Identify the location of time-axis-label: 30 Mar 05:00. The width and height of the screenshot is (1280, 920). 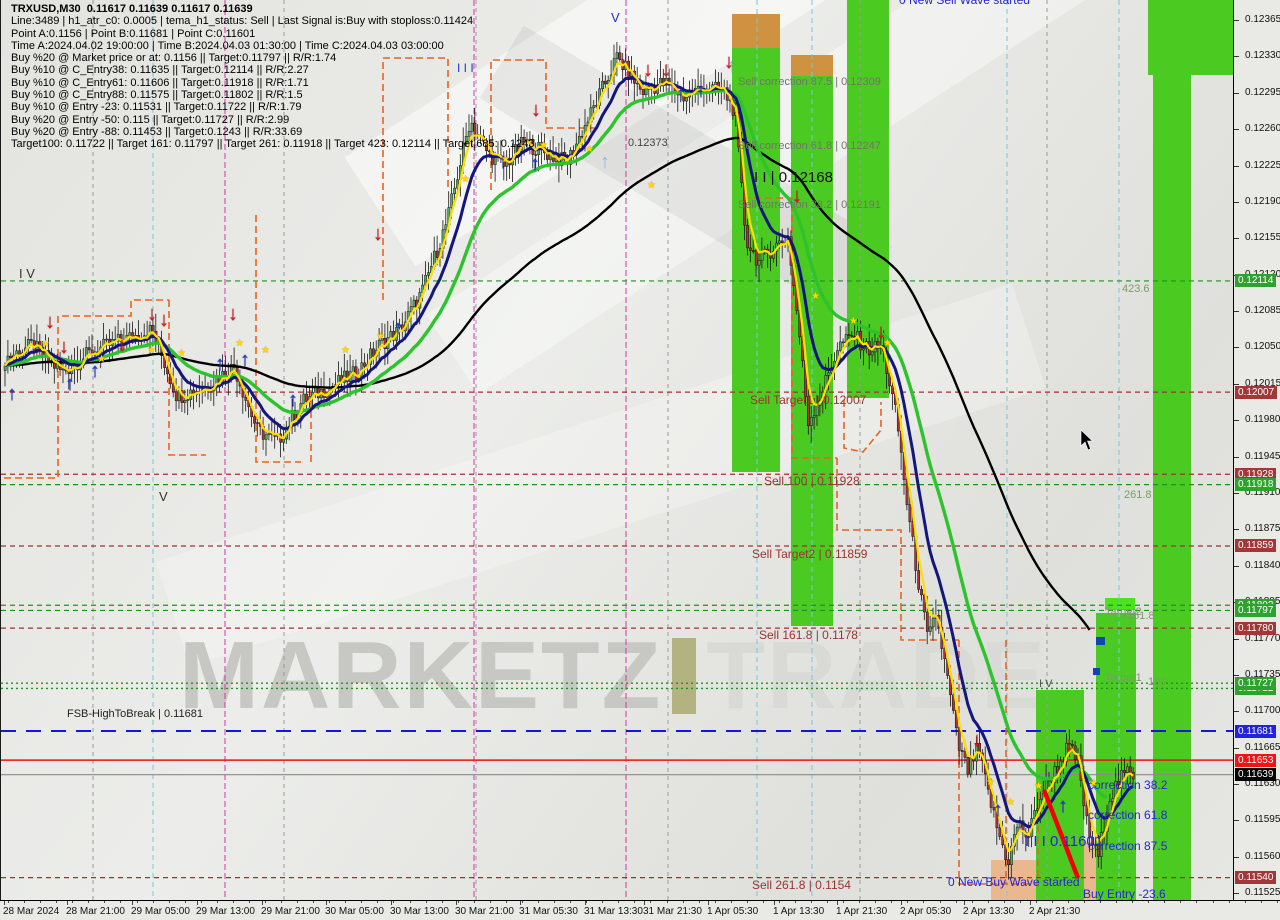
(354, 911).